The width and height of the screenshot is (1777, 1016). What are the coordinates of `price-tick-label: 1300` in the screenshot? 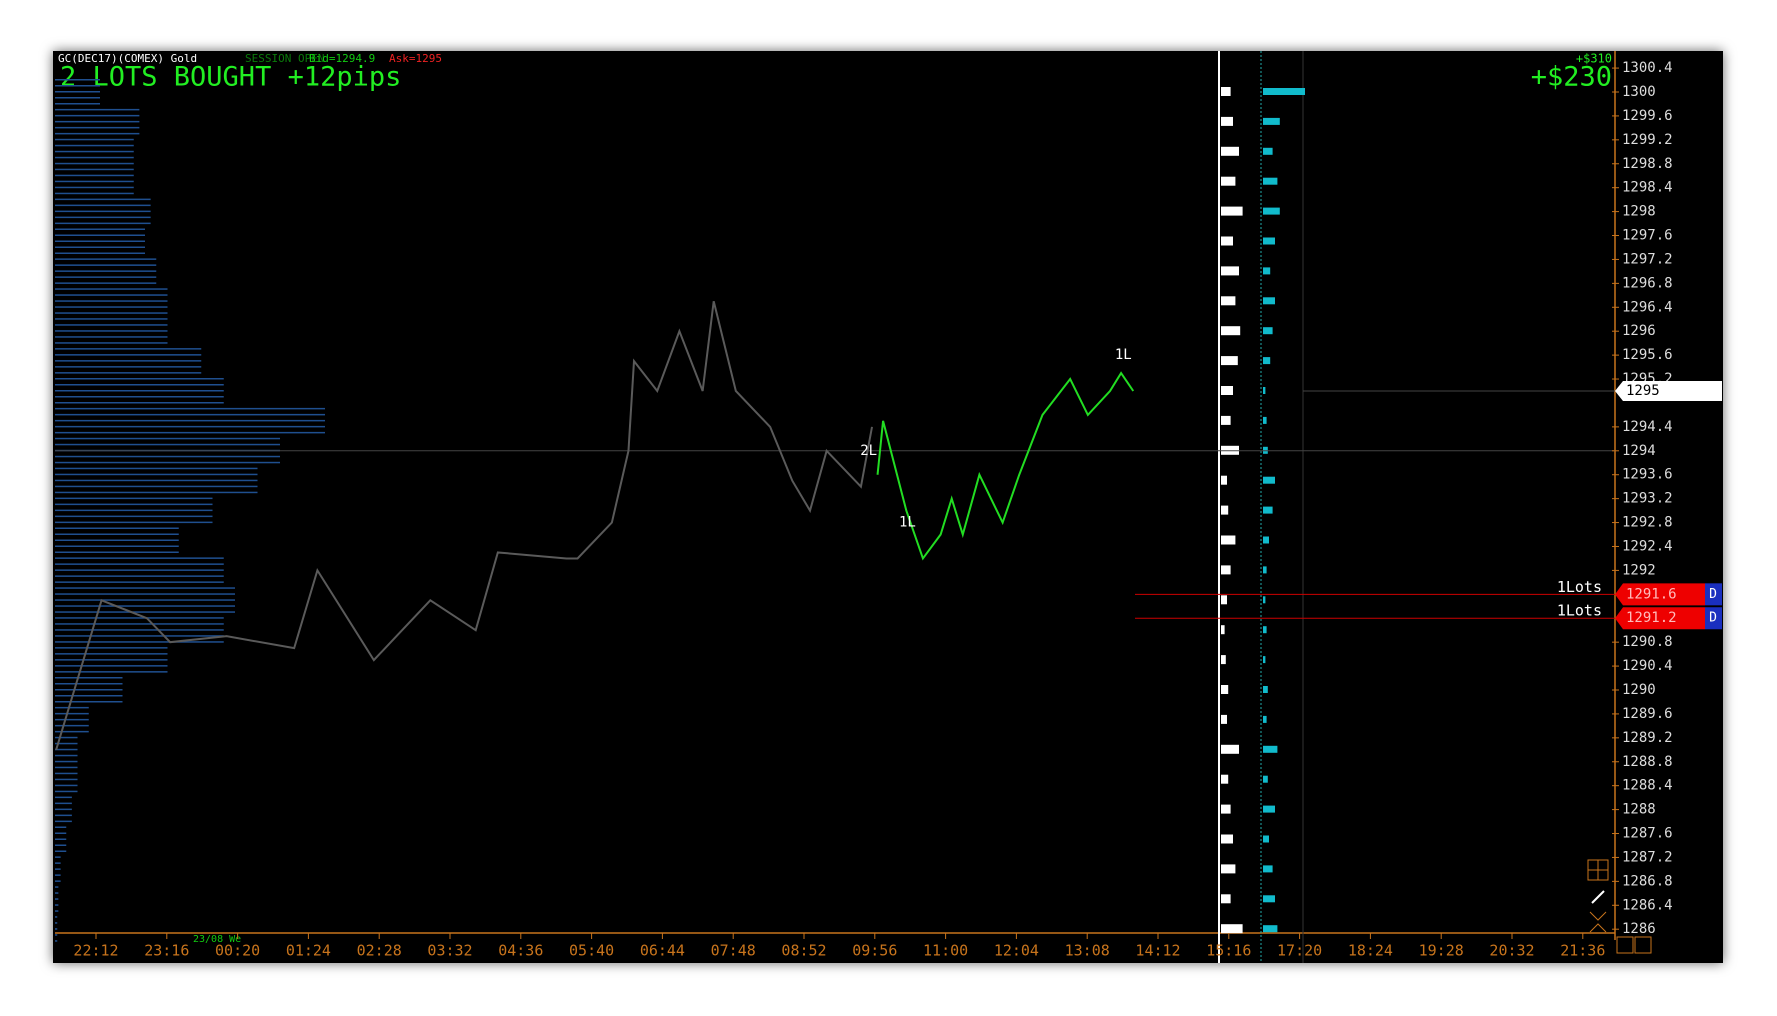 It's located at (1639, 92).